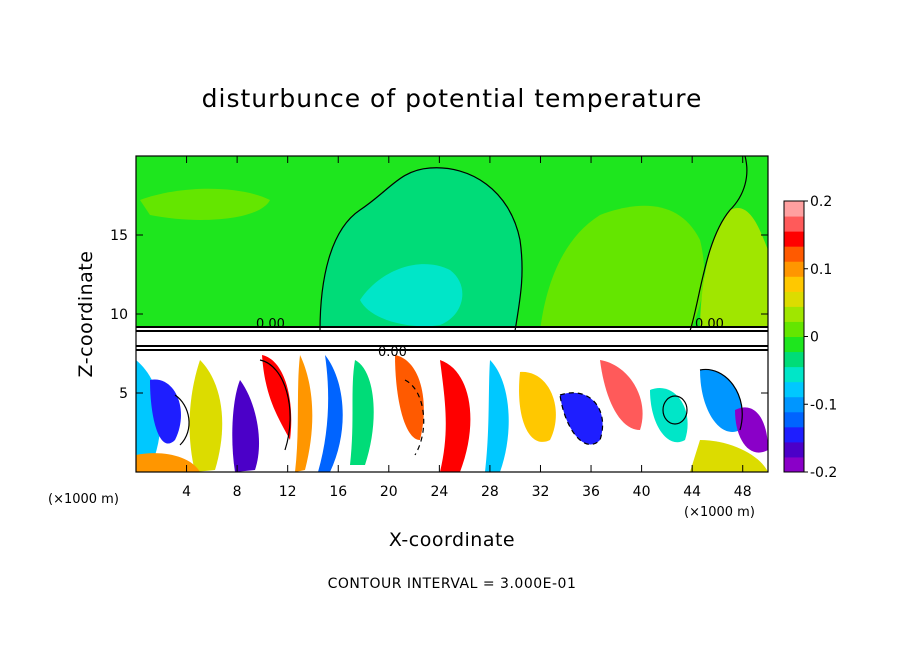 The height and width of the screenshot is (654, 904). I want to click on colorbar-tick-label: -0.1, so click(823, 405).